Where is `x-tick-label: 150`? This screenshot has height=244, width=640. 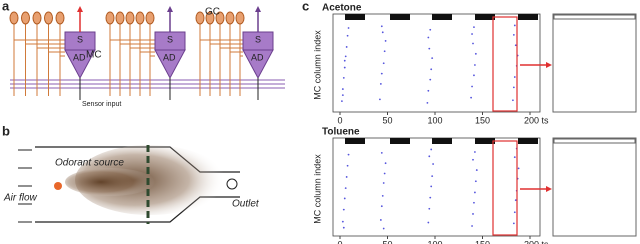
x-tick-label: 150 is located at coordinates (482, 120).